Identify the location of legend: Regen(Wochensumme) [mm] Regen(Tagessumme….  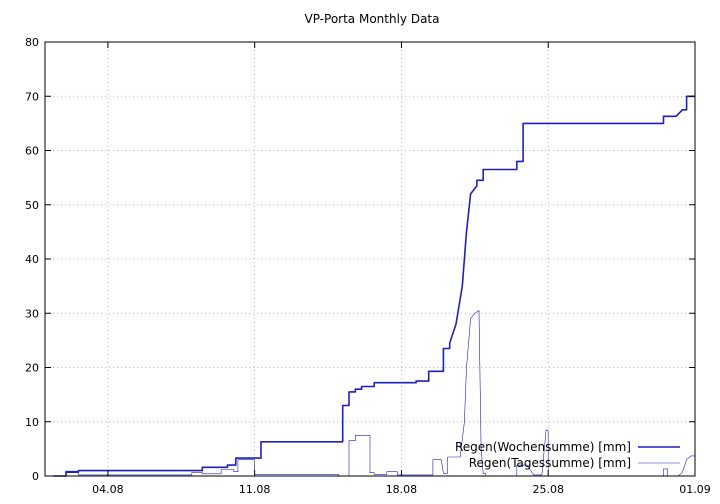
(567, 455).